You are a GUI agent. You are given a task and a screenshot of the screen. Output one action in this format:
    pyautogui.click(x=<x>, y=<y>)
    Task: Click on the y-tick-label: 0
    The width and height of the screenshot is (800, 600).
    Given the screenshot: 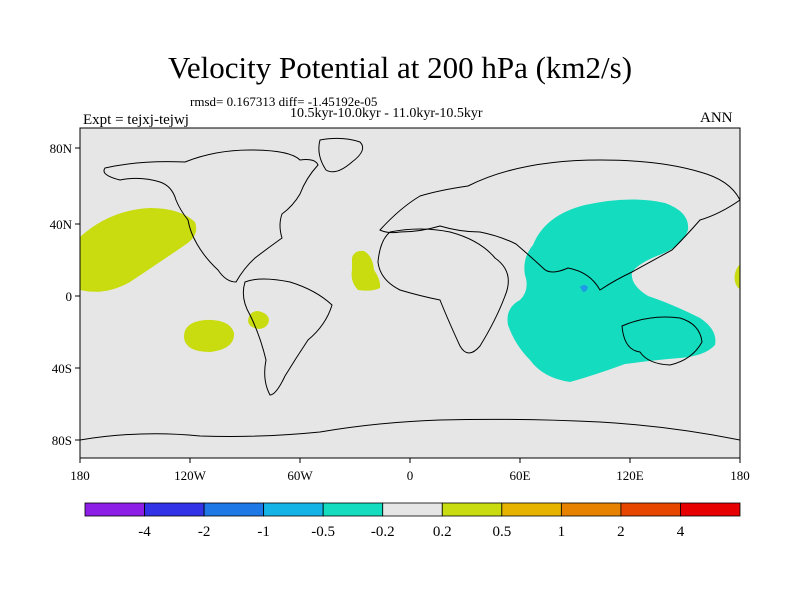 What is the action you would take?
    pyautogui.click(x=69, y=296)
    